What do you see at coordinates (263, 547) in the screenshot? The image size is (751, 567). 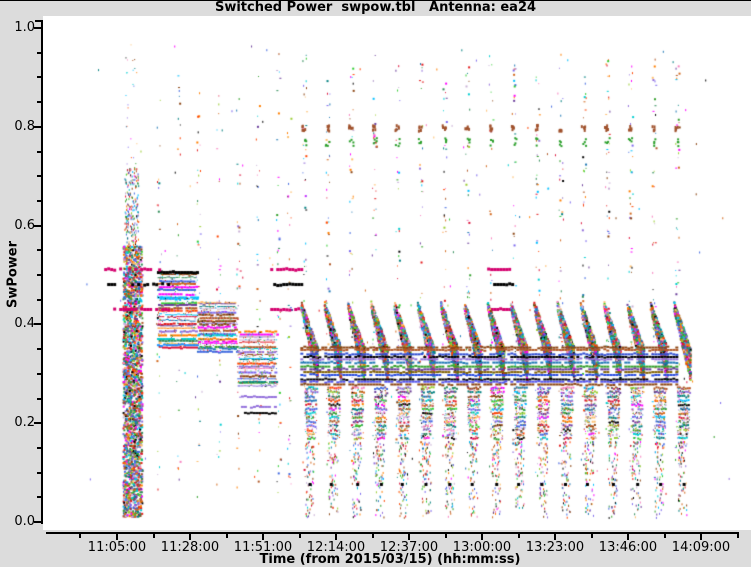 I see `x-tick-label: 11:51:00` at bounding box center [263, 547].